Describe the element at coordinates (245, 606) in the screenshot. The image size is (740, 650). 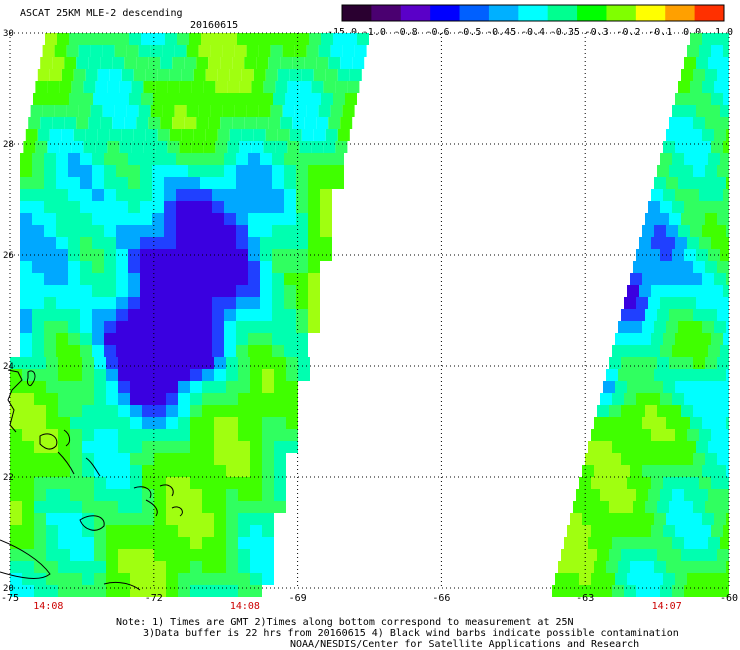
I see `time-label: 14:08` at that location.